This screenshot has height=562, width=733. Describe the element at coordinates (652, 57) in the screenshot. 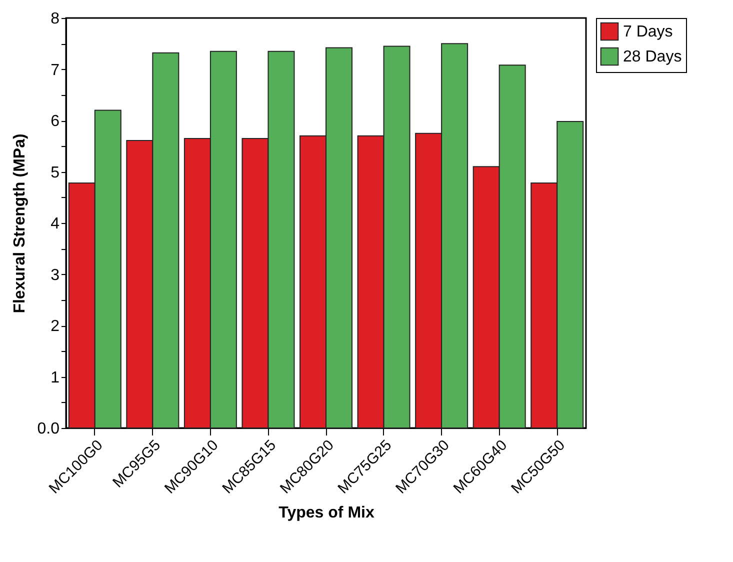

I see `legend-label: 28 Days` at that location.